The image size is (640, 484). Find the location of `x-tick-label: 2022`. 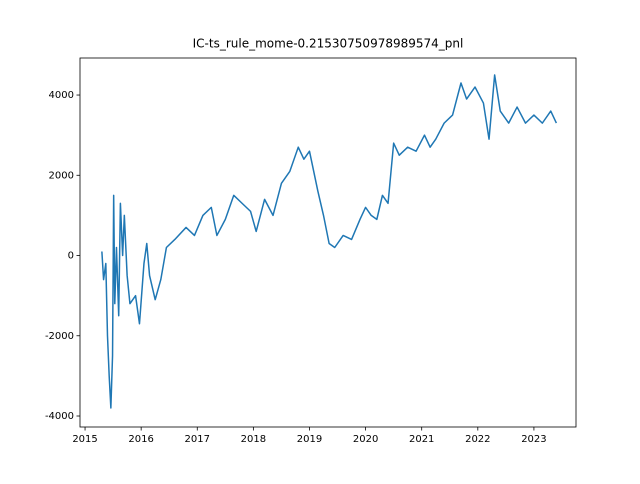

x-tick-label: 2022 is located at coordinates (477, 439).